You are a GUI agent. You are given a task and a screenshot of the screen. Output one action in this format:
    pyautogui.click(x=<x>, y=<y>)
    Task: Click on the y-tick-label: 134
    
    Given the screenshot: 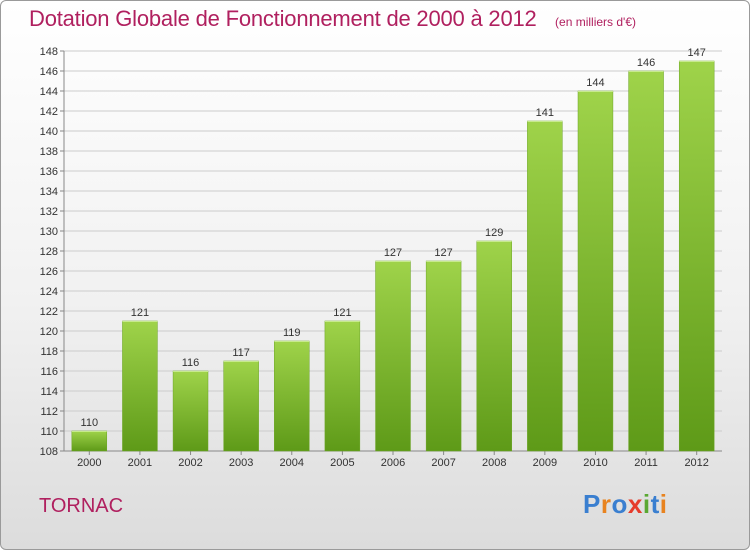 What is the action you would take?
    pyautogui.click(x=49, y=192)
    